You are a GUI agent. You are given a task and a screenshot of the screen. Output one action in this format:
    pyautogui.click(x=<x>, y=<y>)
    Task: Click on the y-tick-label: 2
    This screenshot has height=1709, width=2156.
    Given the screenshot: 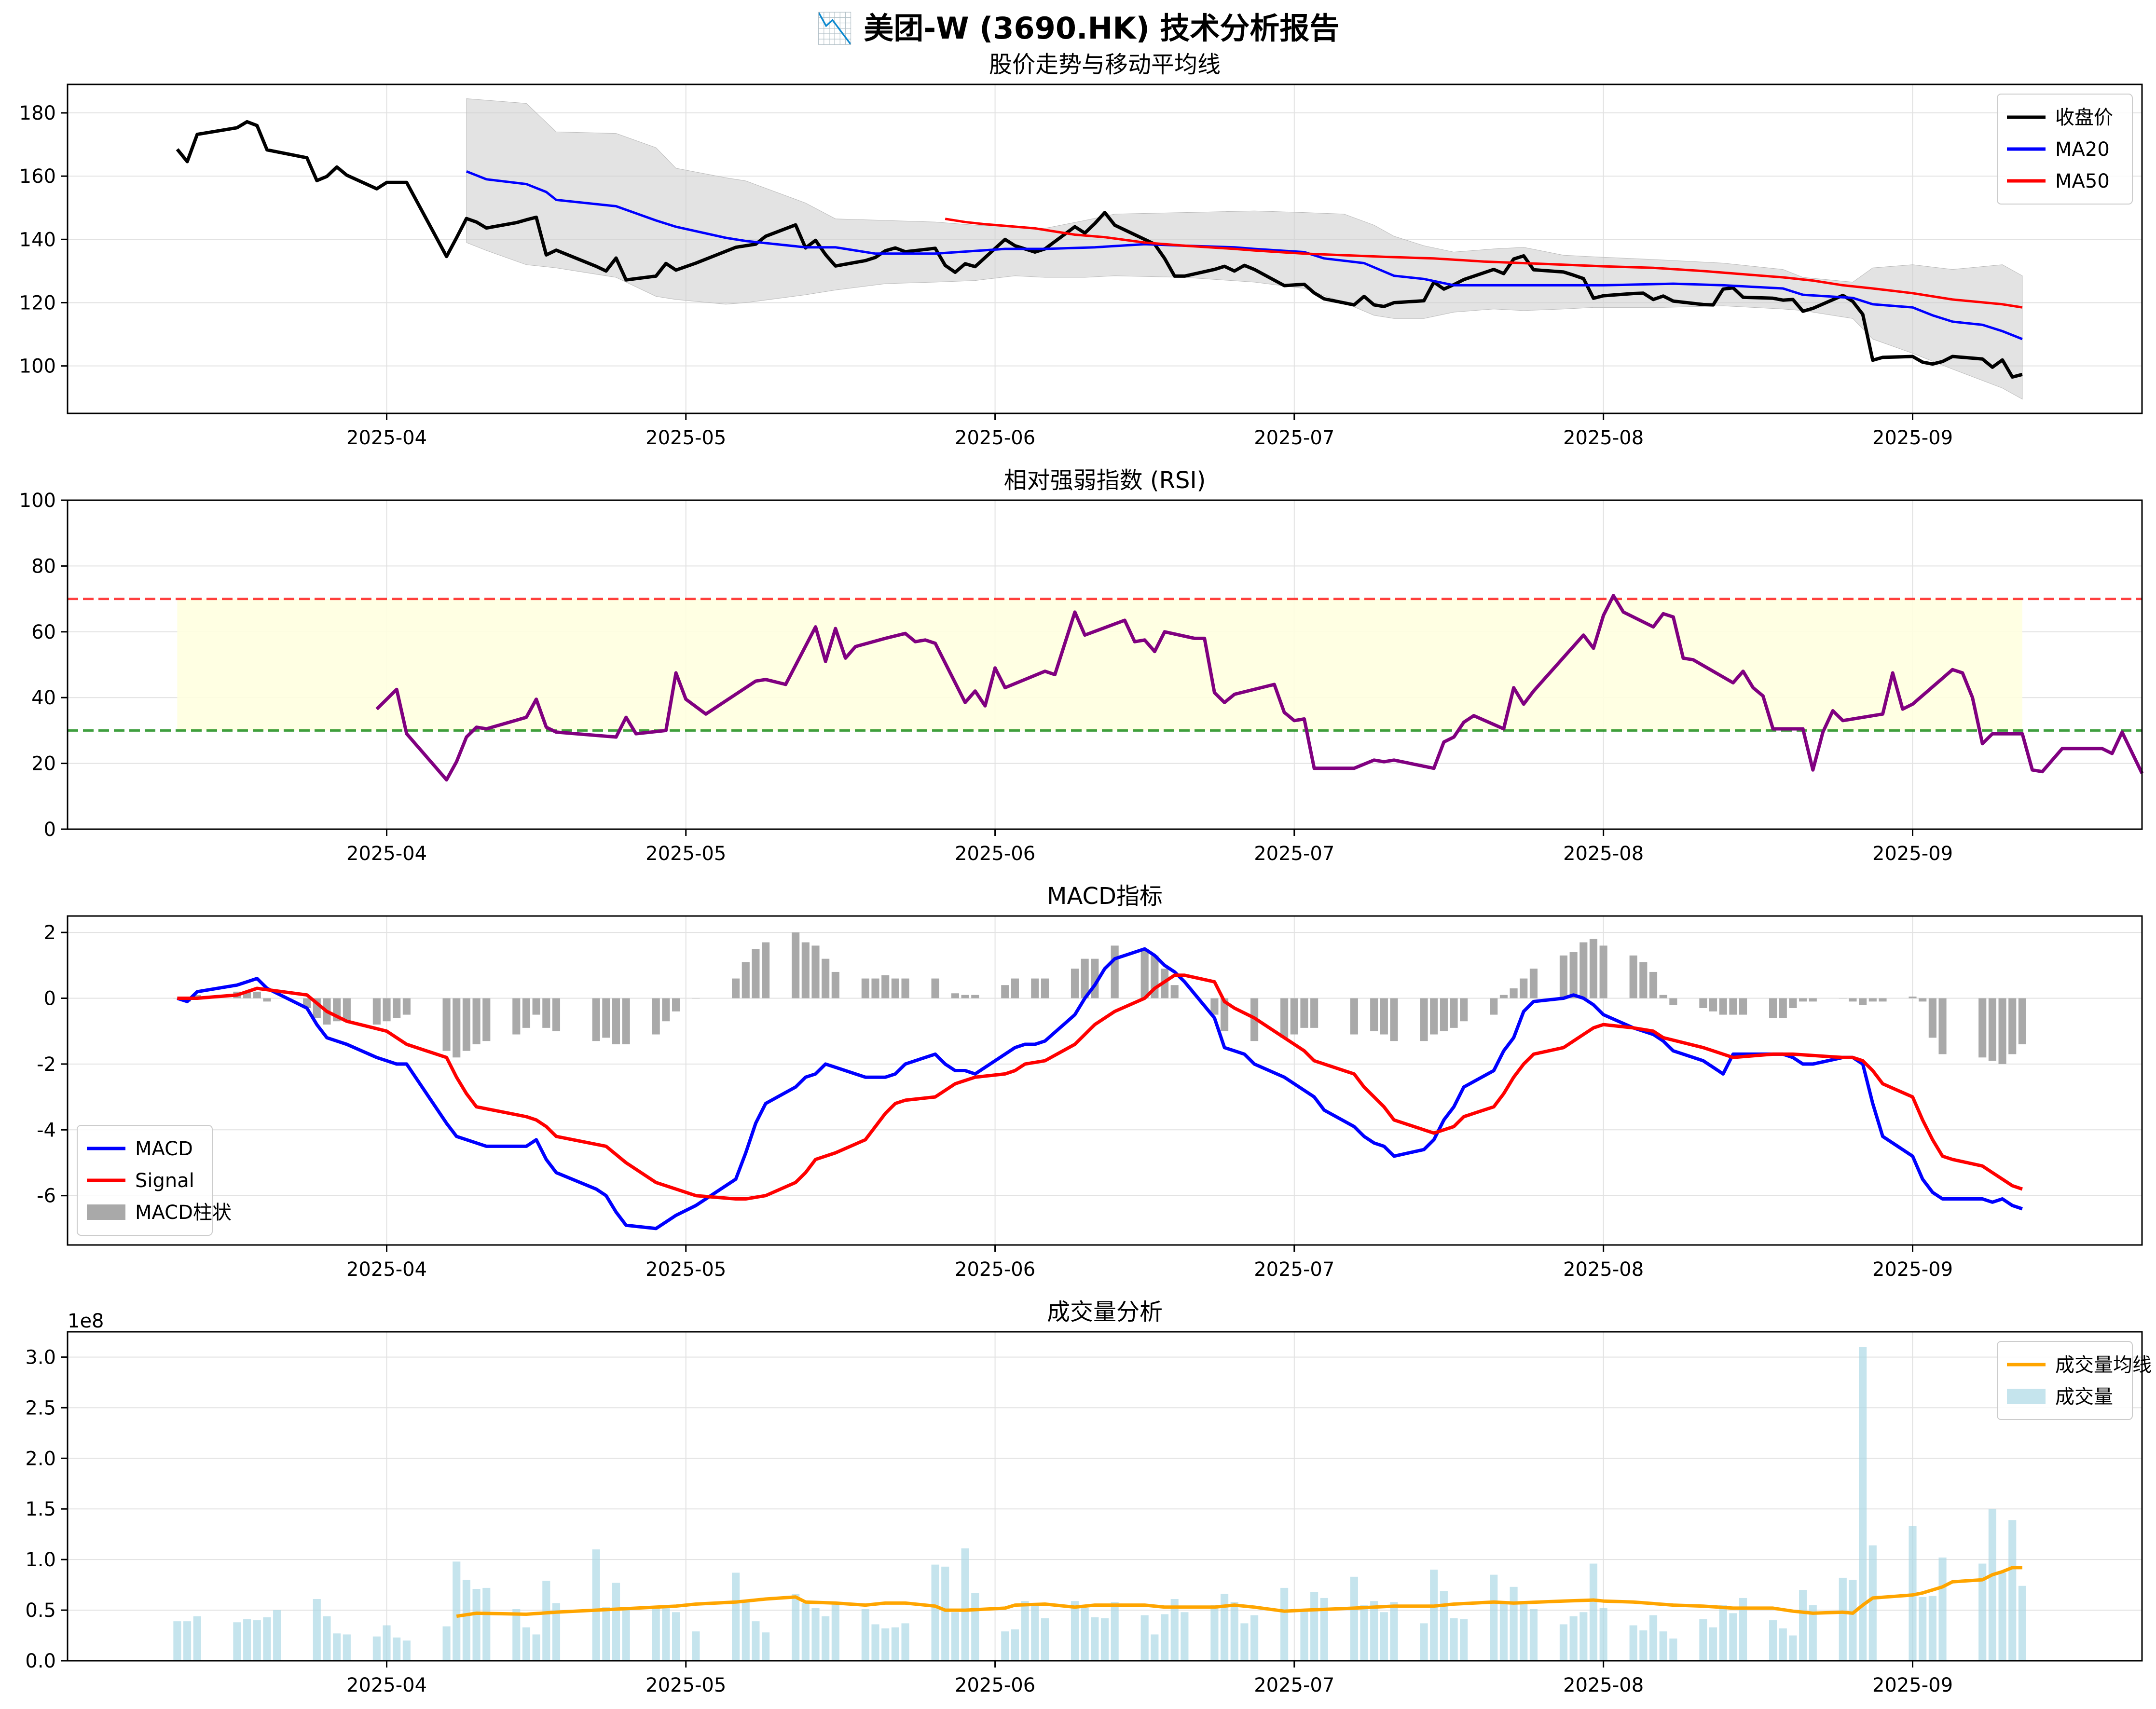 What is the action you would take?
    pyautogui.click(x=50, y=933)
    